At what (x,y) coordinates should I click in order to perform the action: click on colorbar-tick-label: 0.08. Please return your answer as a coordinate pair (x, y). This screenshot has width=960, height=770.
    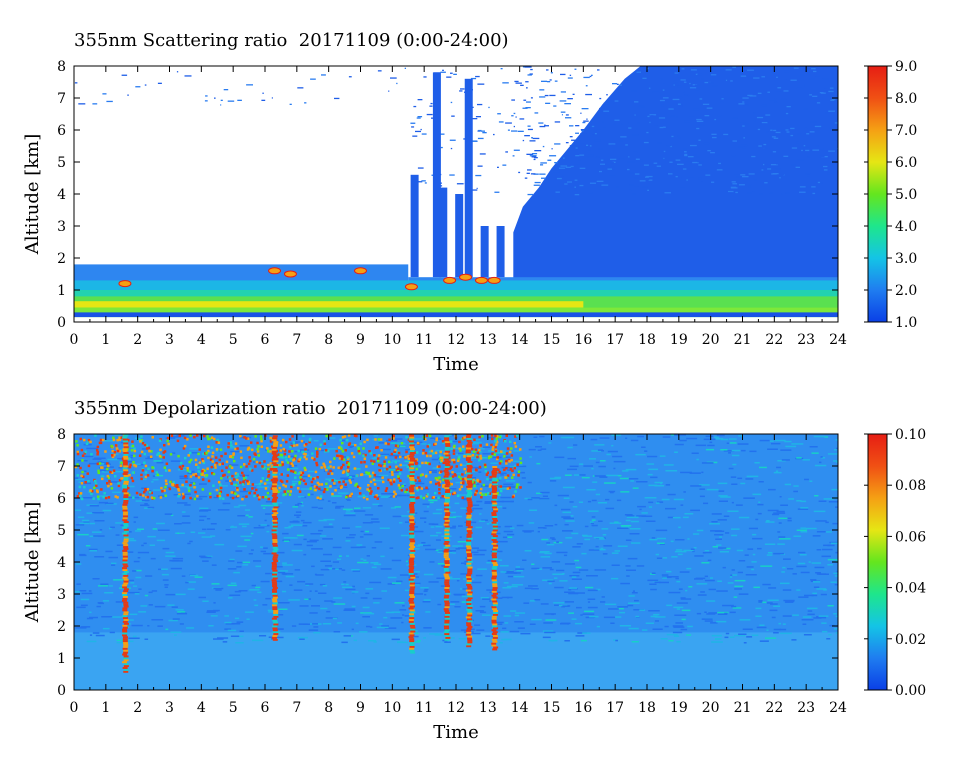
    Looking at the image, I should click on (910, 486).